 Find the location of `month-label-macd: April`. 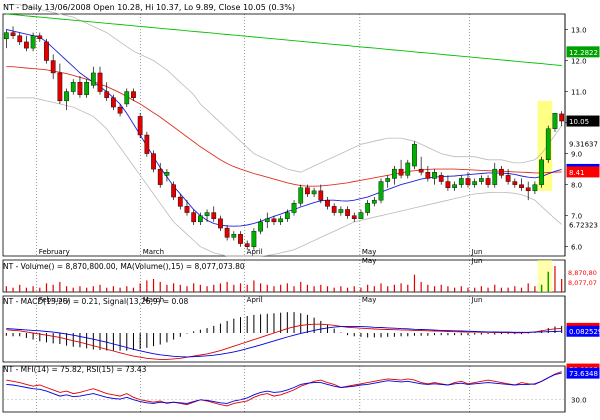

month-label-macd: April is located at coordinates (255, 300).